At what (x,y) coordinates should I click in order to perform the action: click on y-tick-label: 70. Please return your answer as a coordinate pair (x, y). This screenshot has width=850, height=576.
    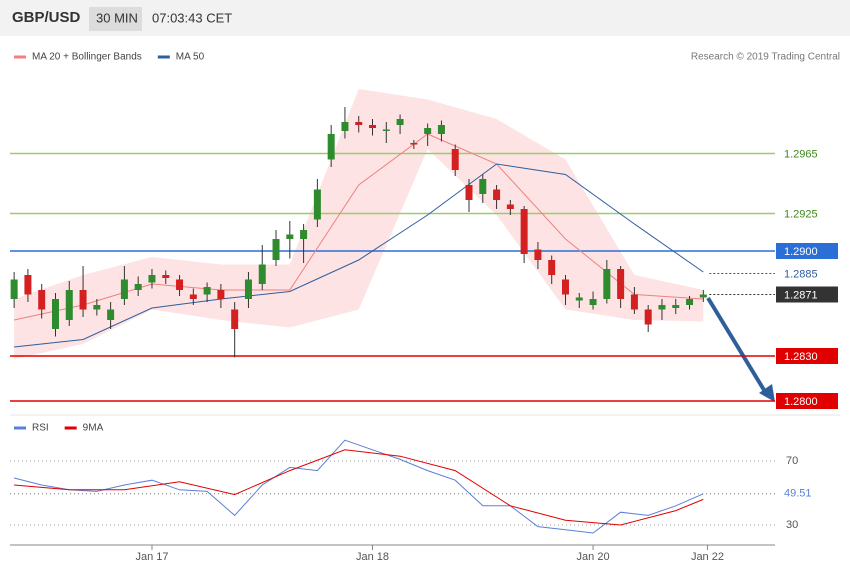
    Looking at the image, I should click on (792, 461).